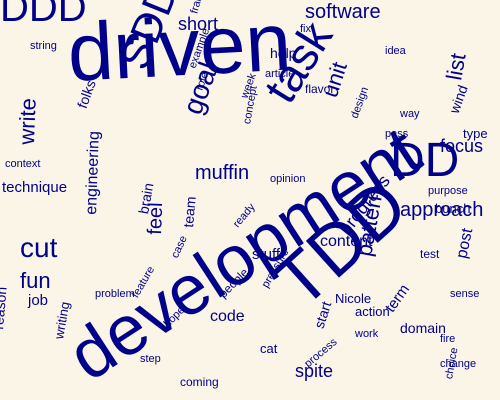 The width and height of the screenshot is (500, 400). I want to click on cloud-word: DD, so click(425, 160).